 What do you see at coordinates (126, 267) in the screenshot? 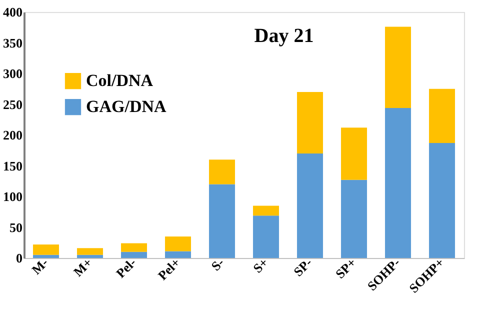
I see `x-tick-label: Pel-` at bounding box center [126, 267].